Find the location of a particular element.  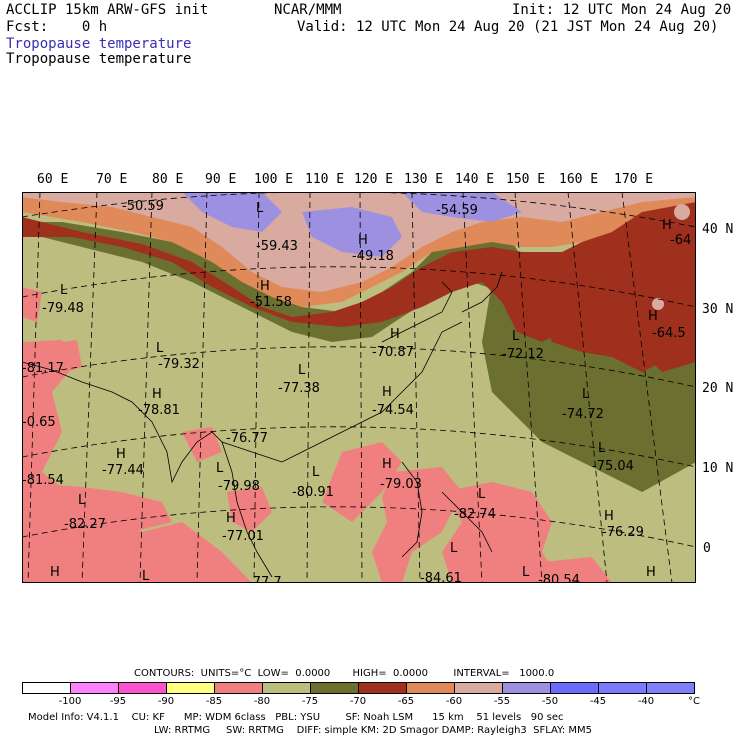

lon-label: 140 E is located at coordinates (475, 179).